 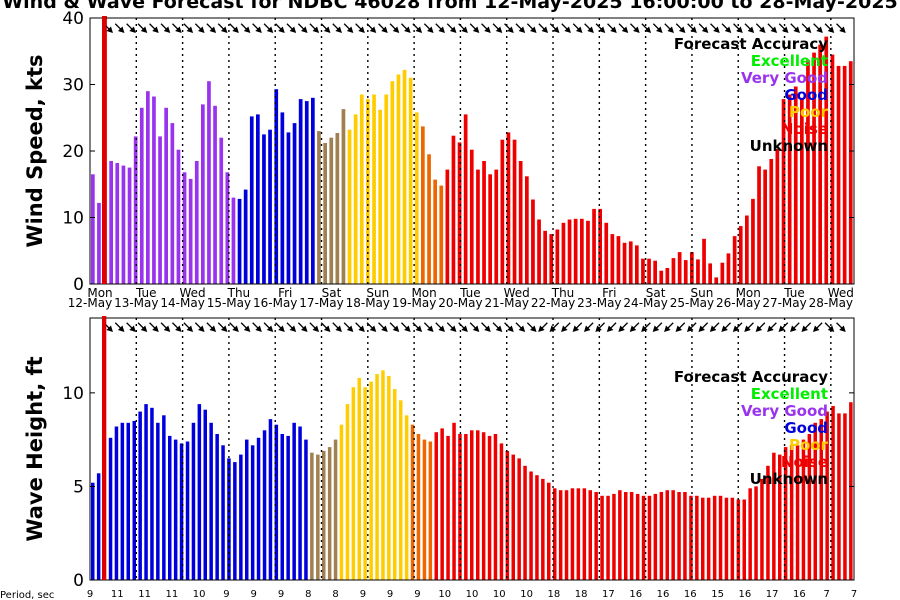 I want to click on period-value: 18, so click(x=554, y=594).